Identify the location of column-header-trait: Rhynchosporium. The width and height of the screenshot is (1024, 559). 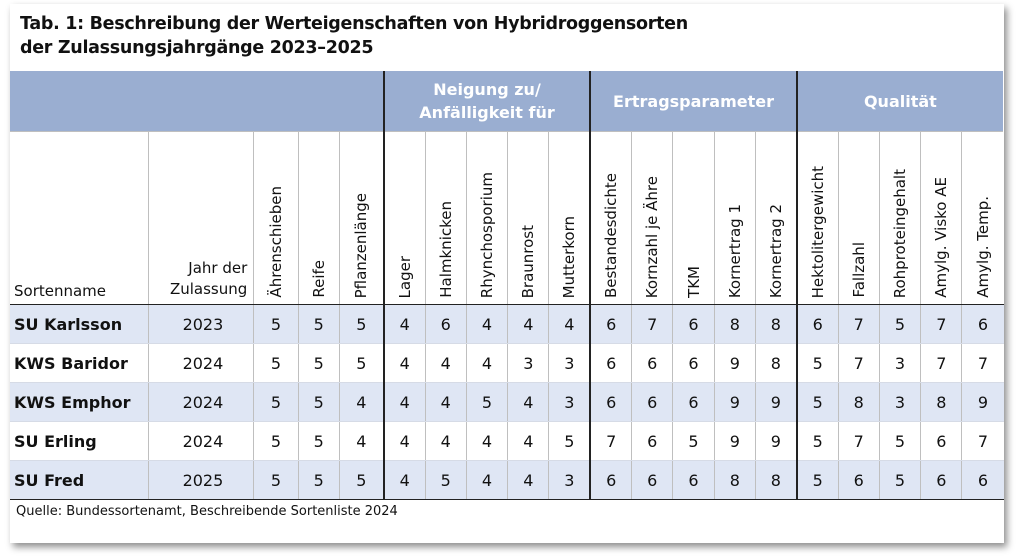
(486, 218).